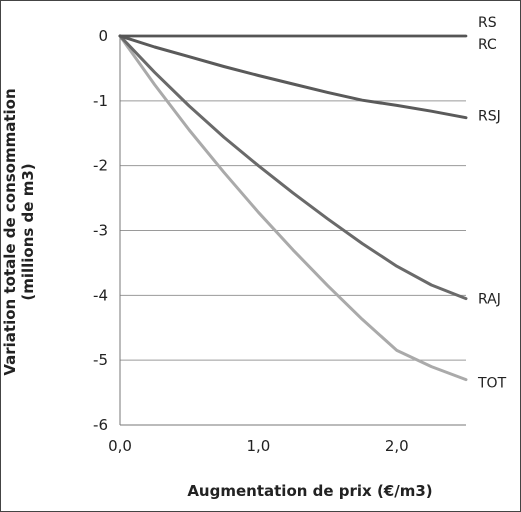  Describe the element at coordinates (293, 77) in the screenshot. I see `series-line-rsj` at that location.